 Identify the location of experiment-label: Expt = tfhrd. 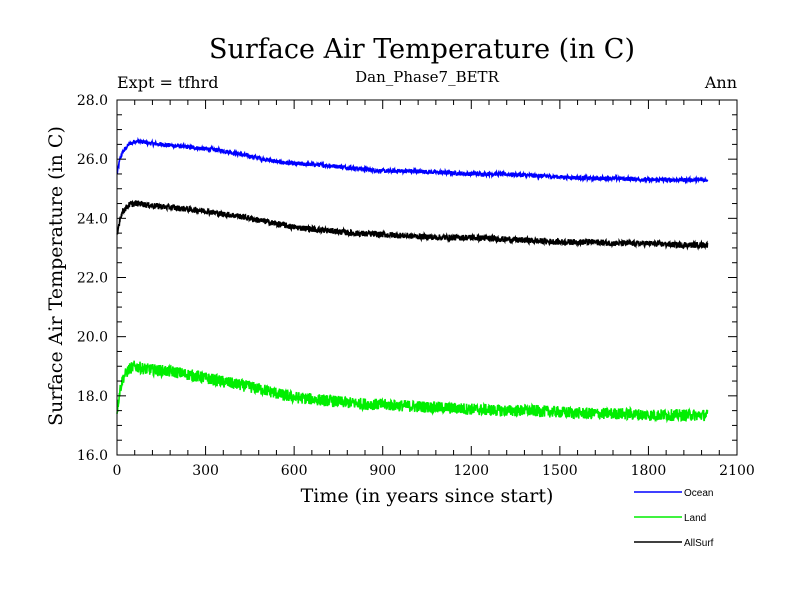
(168, 82).